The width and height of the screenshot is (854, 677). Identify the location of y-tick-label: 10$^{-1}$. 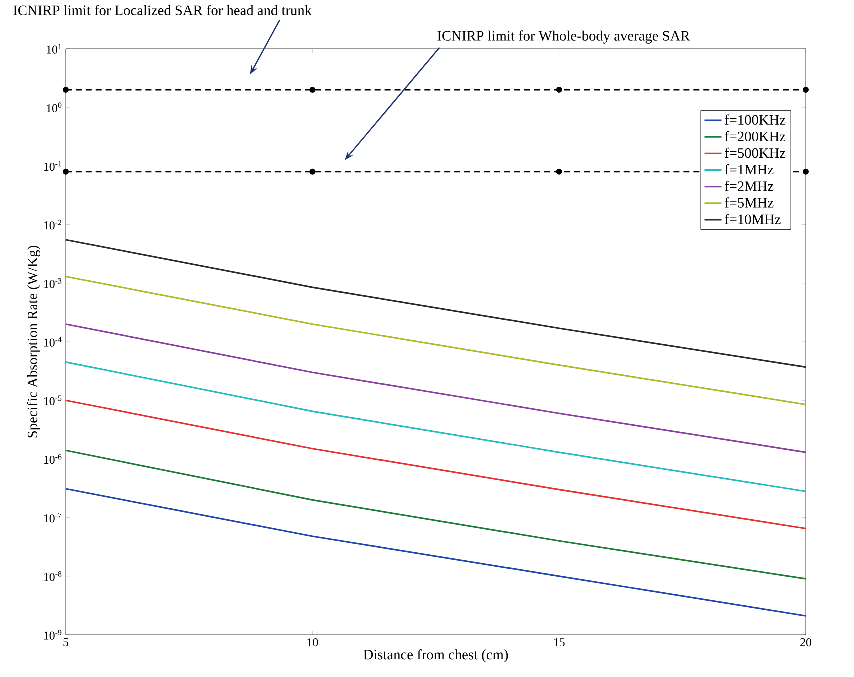
(53, 166).